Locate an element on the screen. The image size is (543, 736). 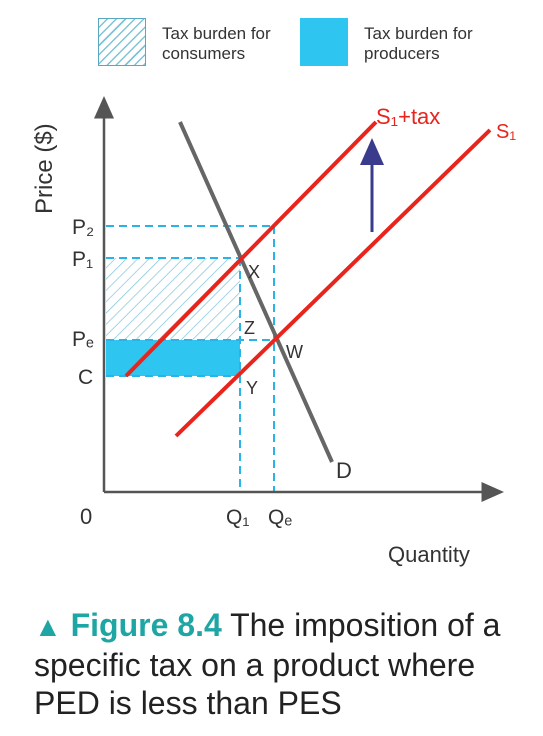
producer-tax-area is located at coordinates (173, 358).